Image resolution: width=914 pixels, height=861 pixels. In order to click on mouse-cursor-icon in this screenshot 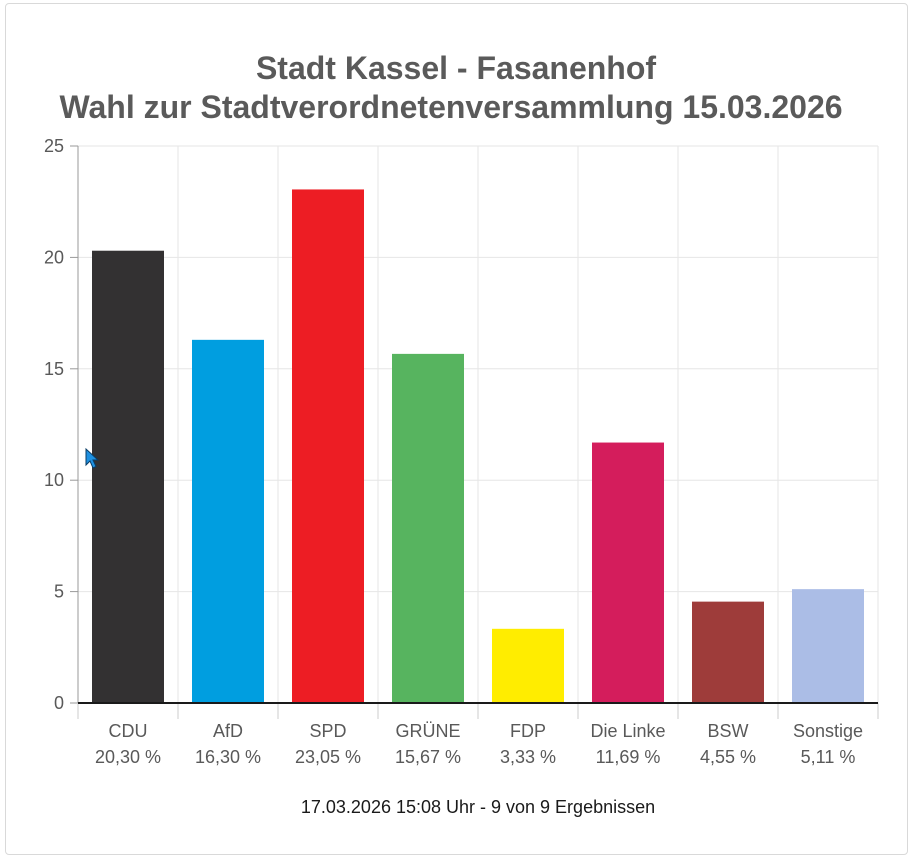, I will do `click(92, 458)`.